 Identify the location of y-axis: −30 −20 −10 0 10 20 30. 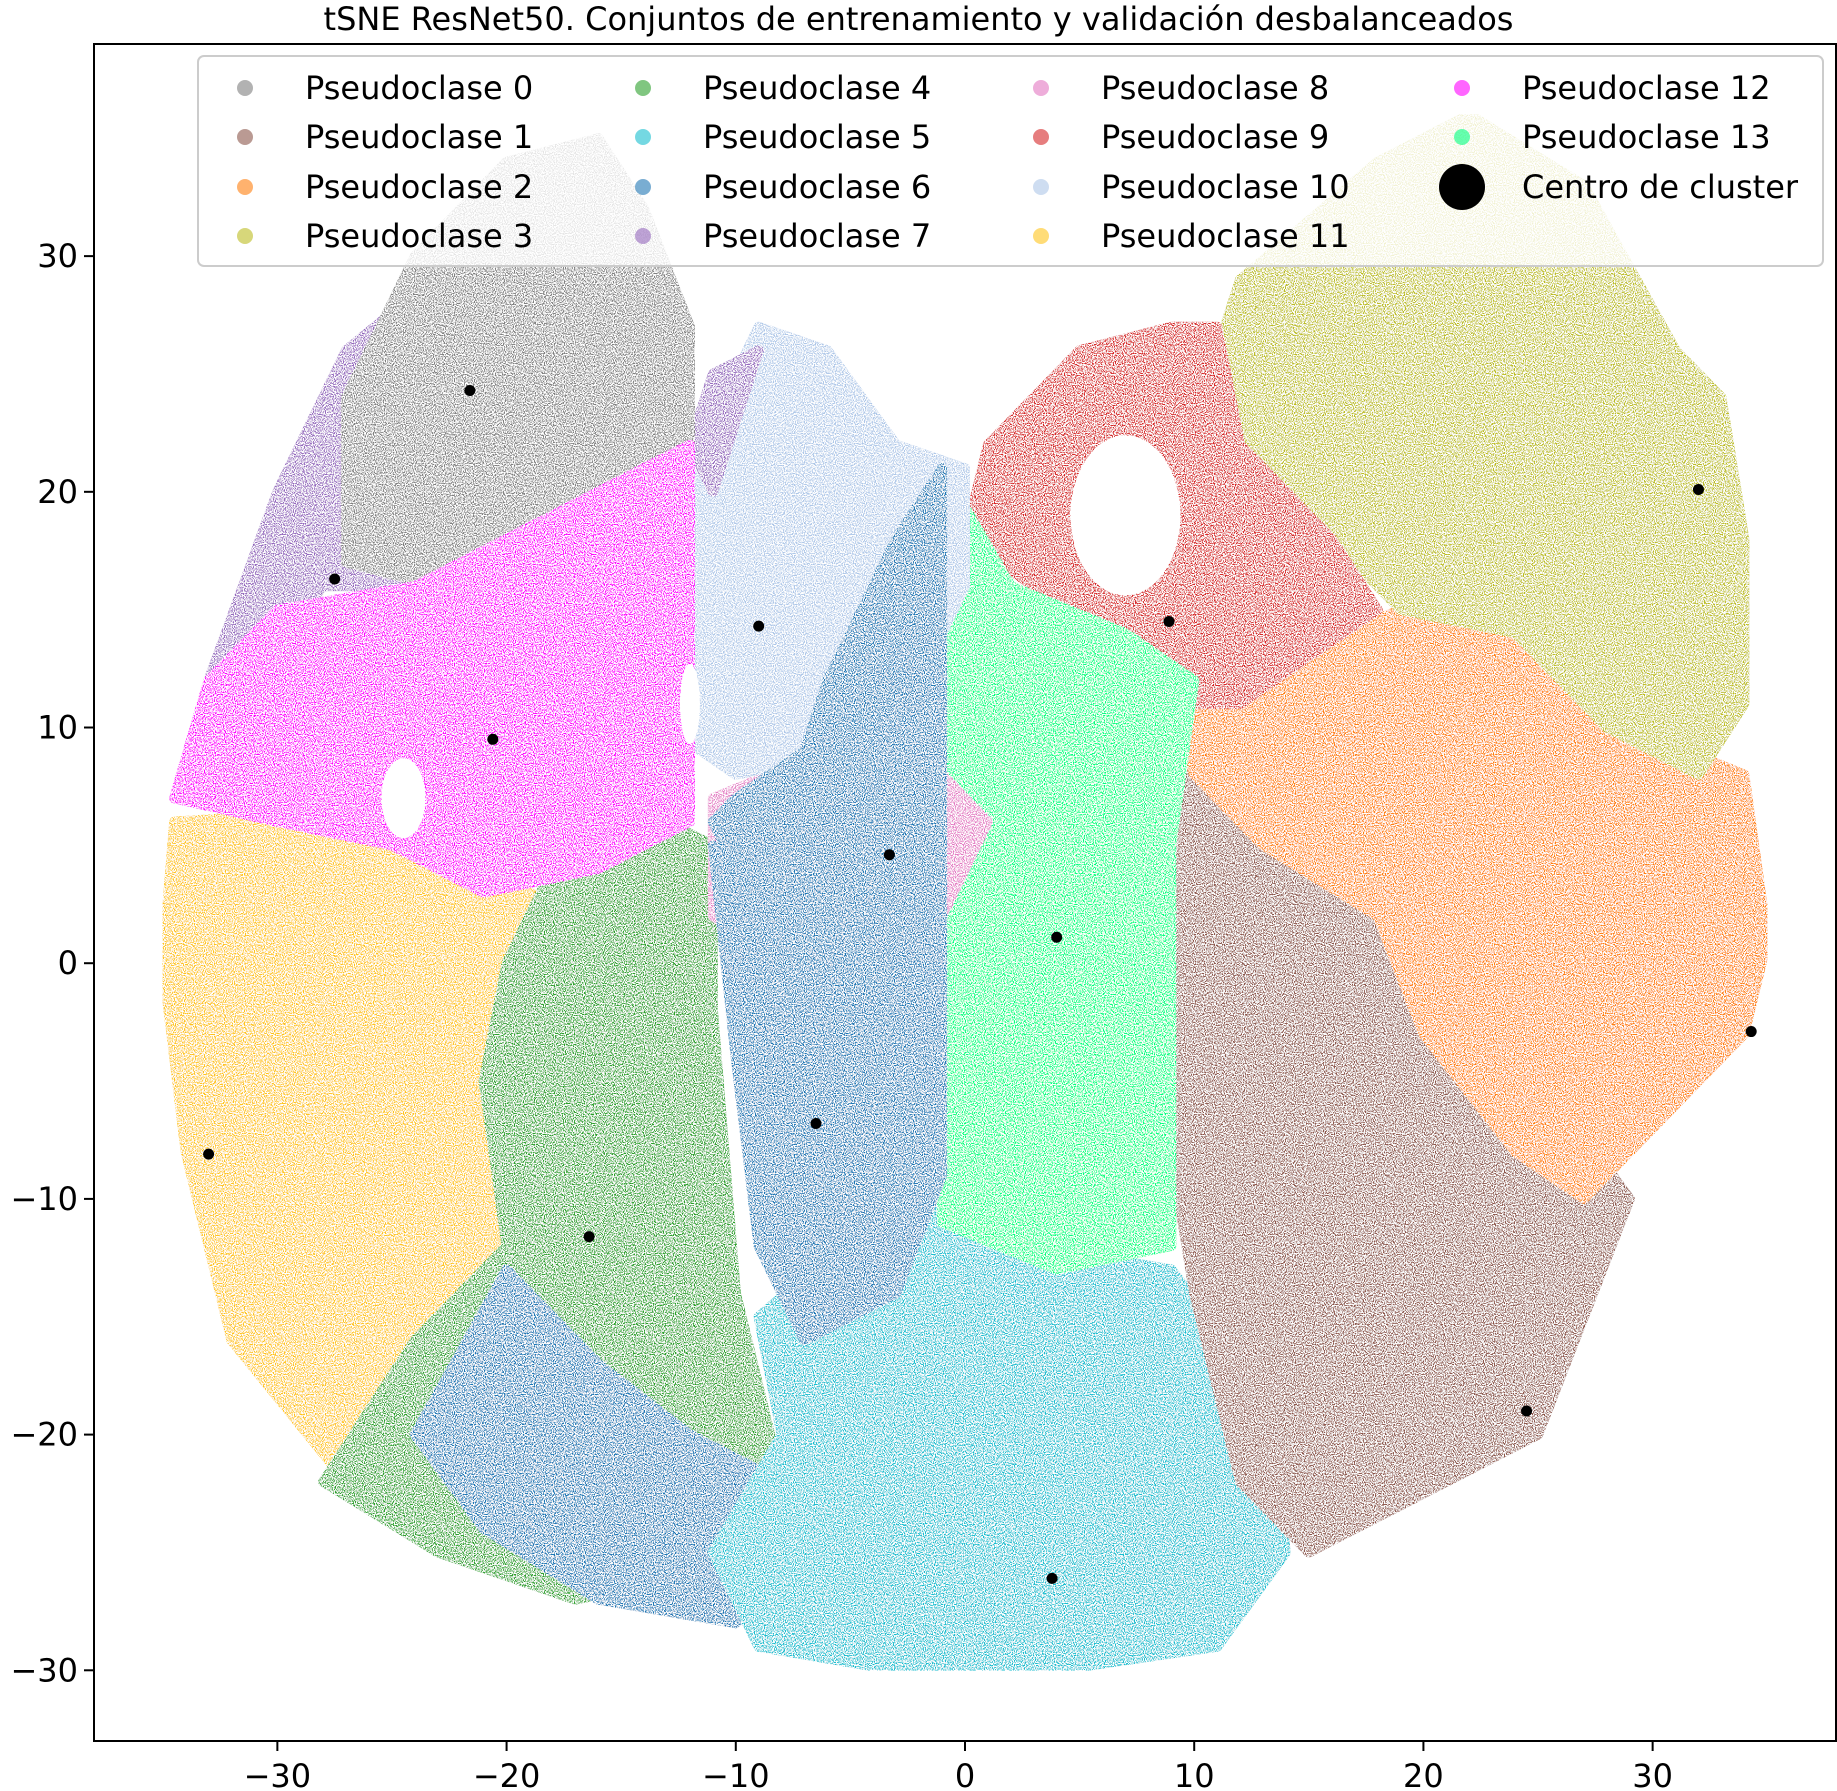
(52, 963).